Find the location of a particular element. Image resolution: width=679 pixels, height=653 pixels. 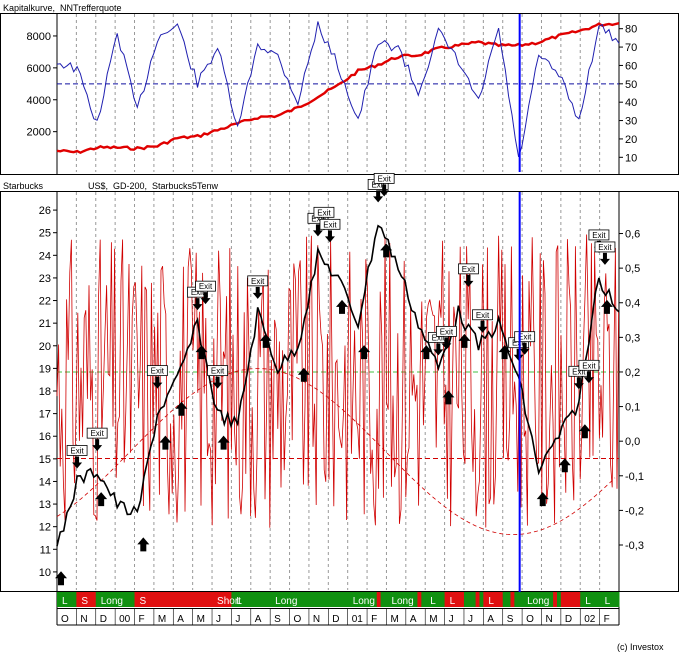

bottom-left-tick-label: 22 is located at coordinates (45, 302).